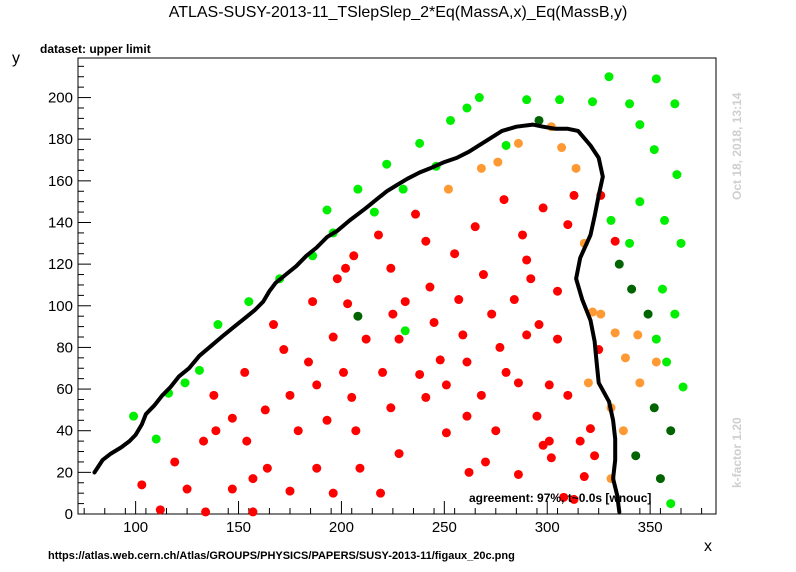 The height and width of the screenshot is (572, 796). Describe the element at coordinates (64, 389) in the screenshot. I see `y-tick-label: 60` at that location.